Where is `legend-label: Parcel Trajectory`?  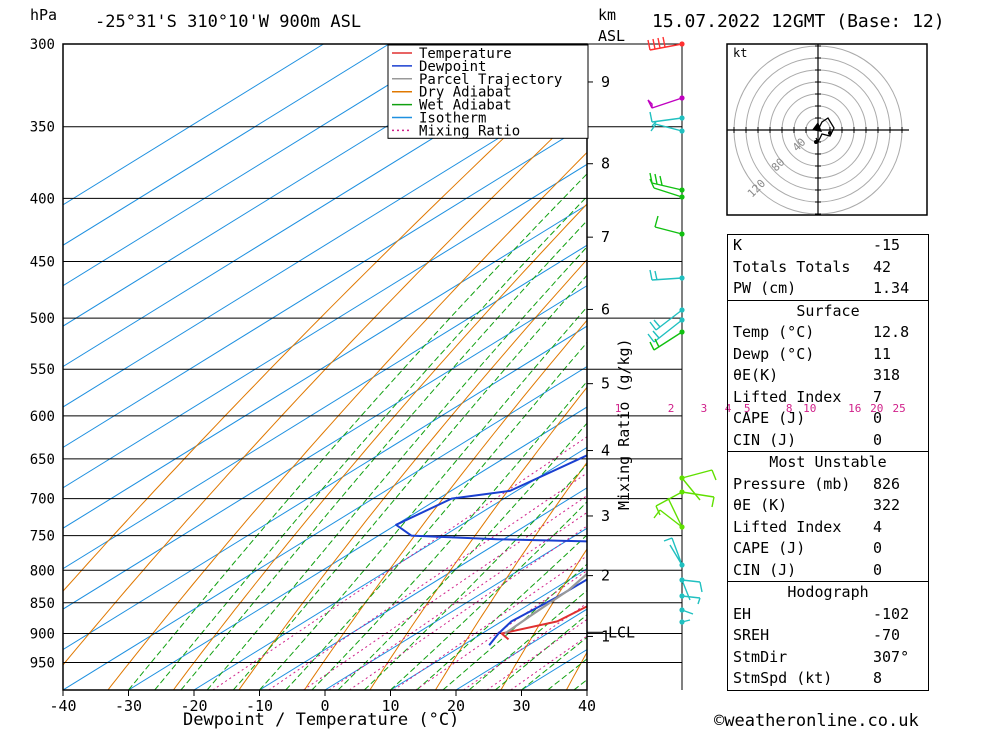
legend-label: Parcel Trajectory is located at coordinates (490, 80).